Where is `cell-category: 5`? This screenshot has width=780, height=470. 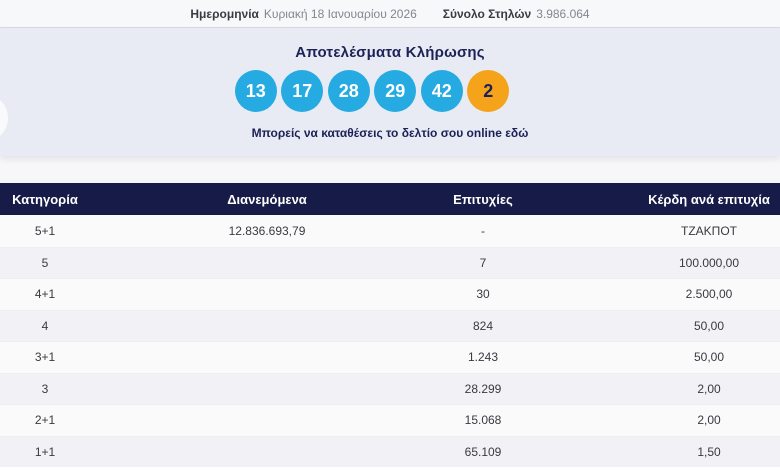 cell-category: 5 is located at coordinates (45, 262).